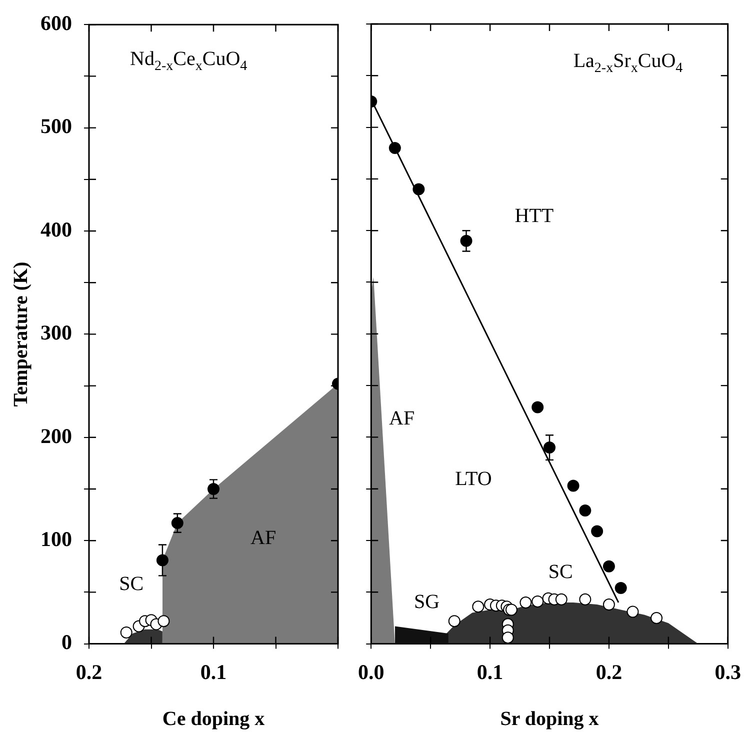  Describe the element at coordinates (727, 672) in the screenshot. I see `x-tick-label: 0.3` at that location.